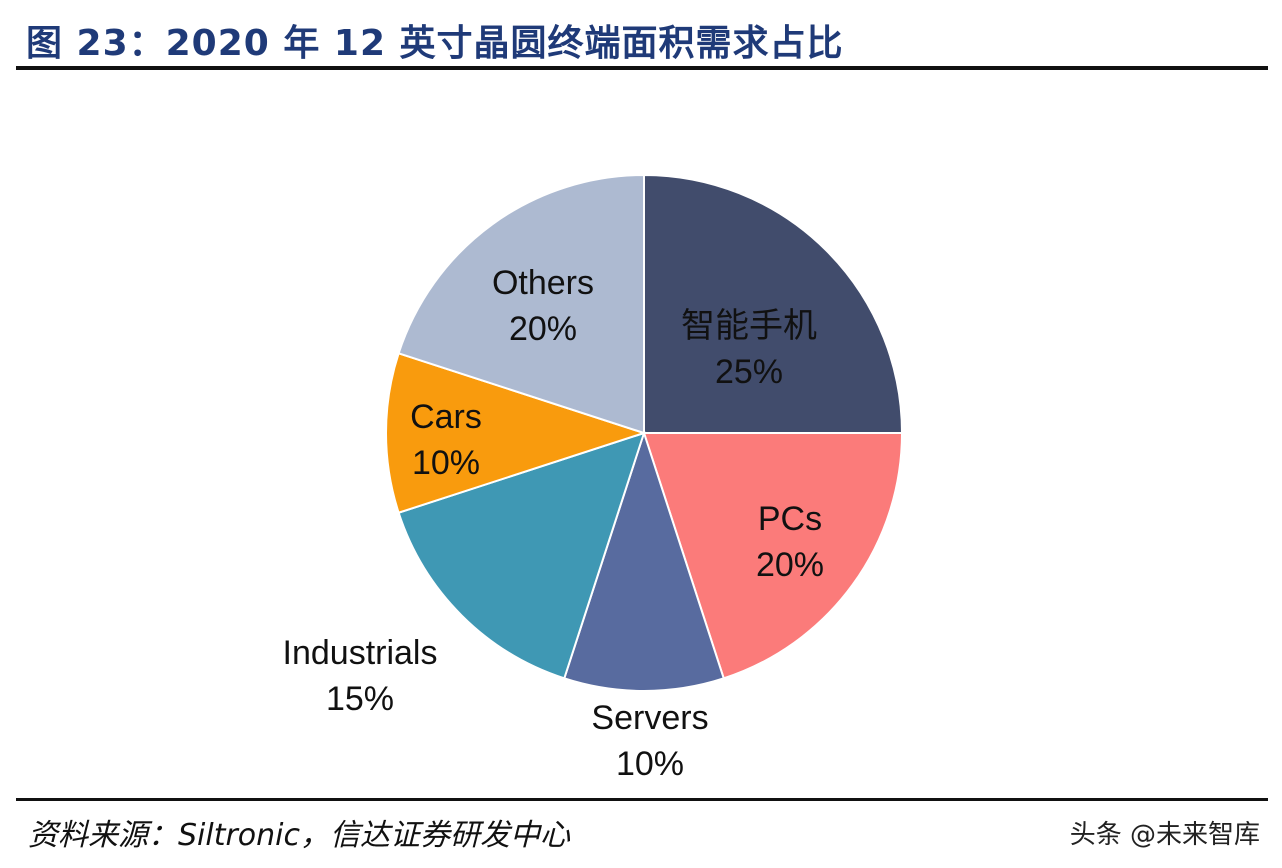 The image size is (1282, 868). Describe the element at coordinates (749, 372) in the screenshot. I see `slice-value-label: 25%` at that location.